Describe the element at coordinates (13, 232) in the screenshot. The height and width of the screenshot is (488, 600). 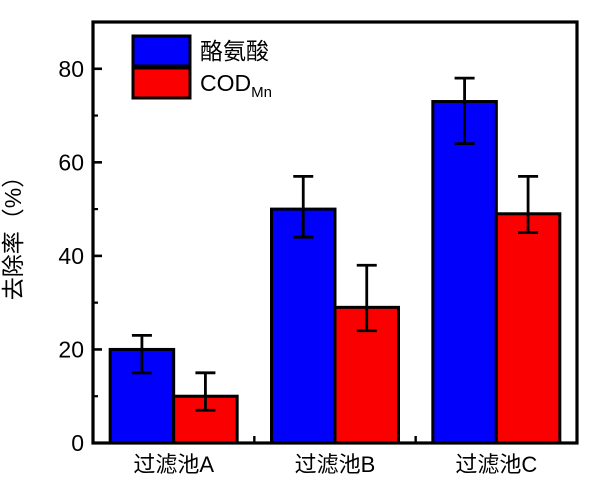
I see `y-axis-title: 去除率（%）` at that location.